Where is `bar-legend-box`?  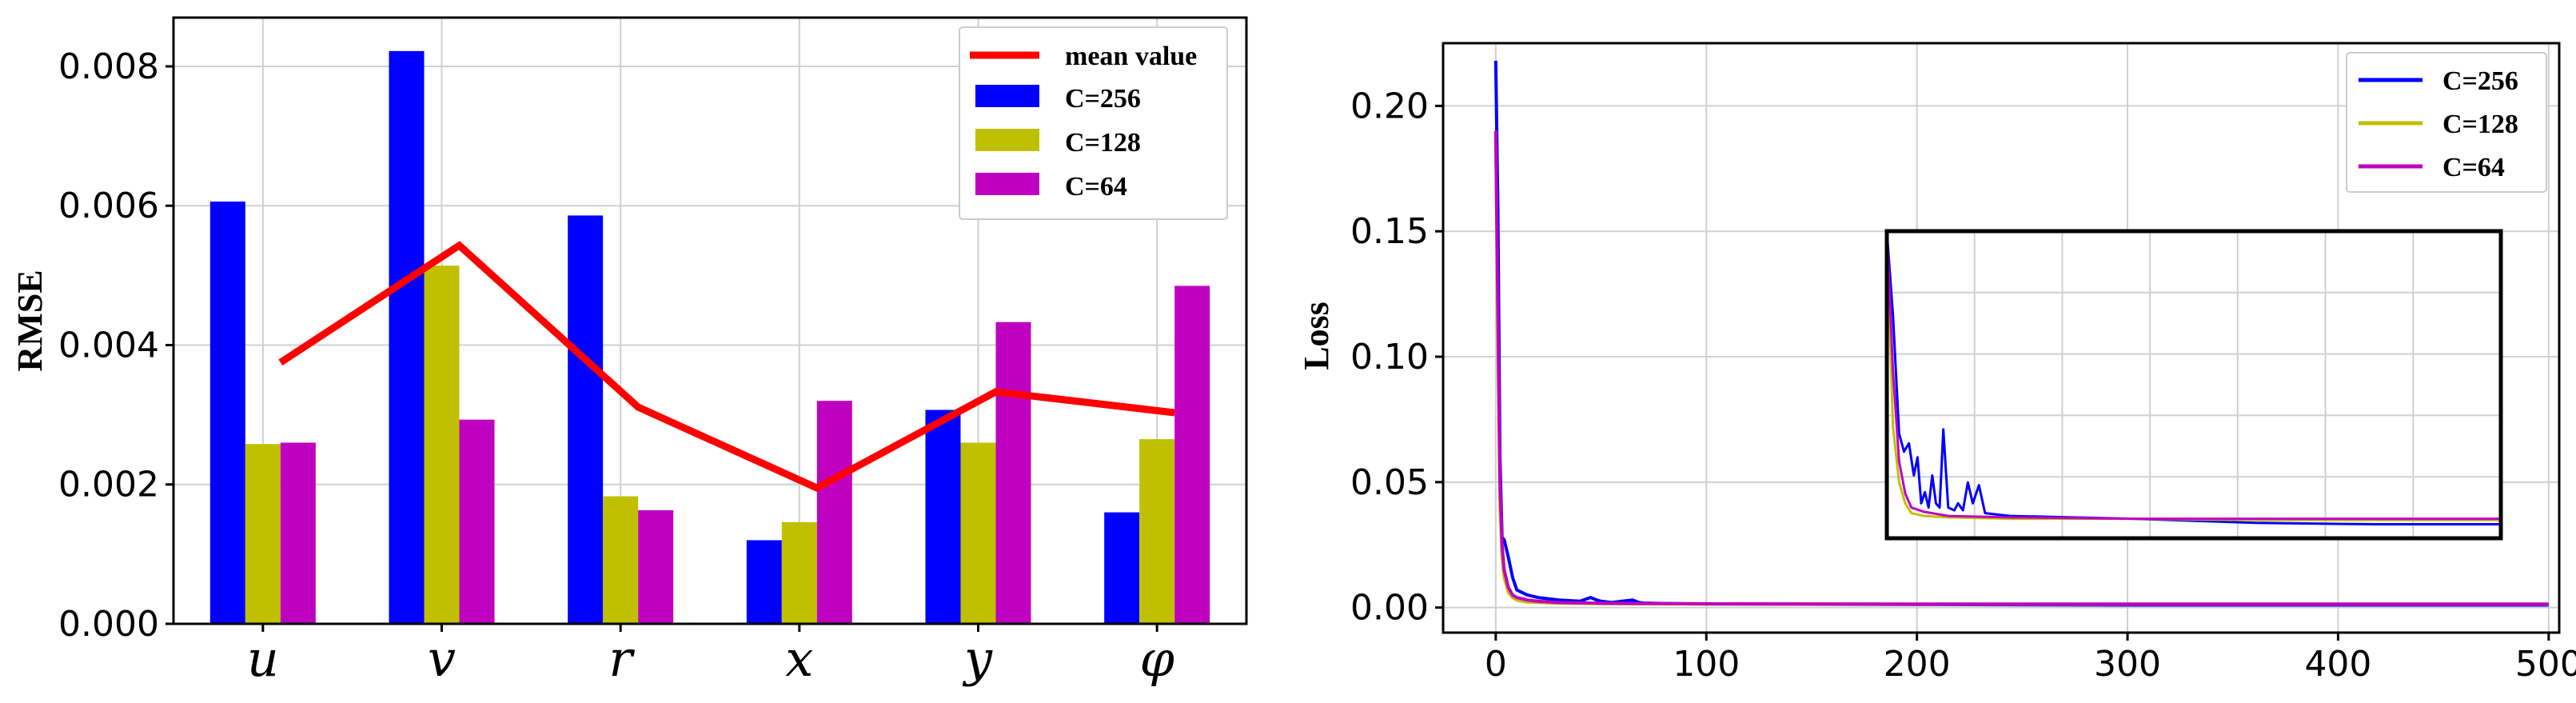 bar-legend-box is located at coordinates (1094, 123).